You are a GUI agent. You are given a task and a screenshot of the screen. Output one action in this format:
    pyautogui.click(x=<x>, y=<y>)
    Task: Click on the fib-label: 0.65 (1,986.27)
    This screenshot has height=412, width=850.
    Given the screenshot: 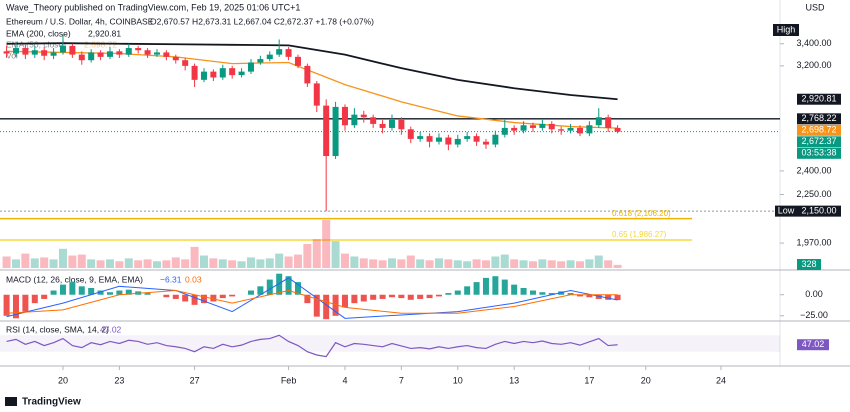 What is the action you would take?
    pyautogui.click(x=639, y=234)
    